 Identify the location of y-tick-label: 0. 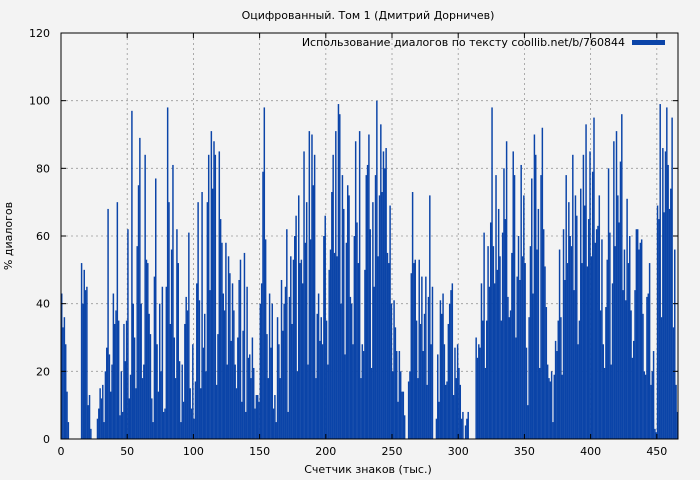
(46, 439).